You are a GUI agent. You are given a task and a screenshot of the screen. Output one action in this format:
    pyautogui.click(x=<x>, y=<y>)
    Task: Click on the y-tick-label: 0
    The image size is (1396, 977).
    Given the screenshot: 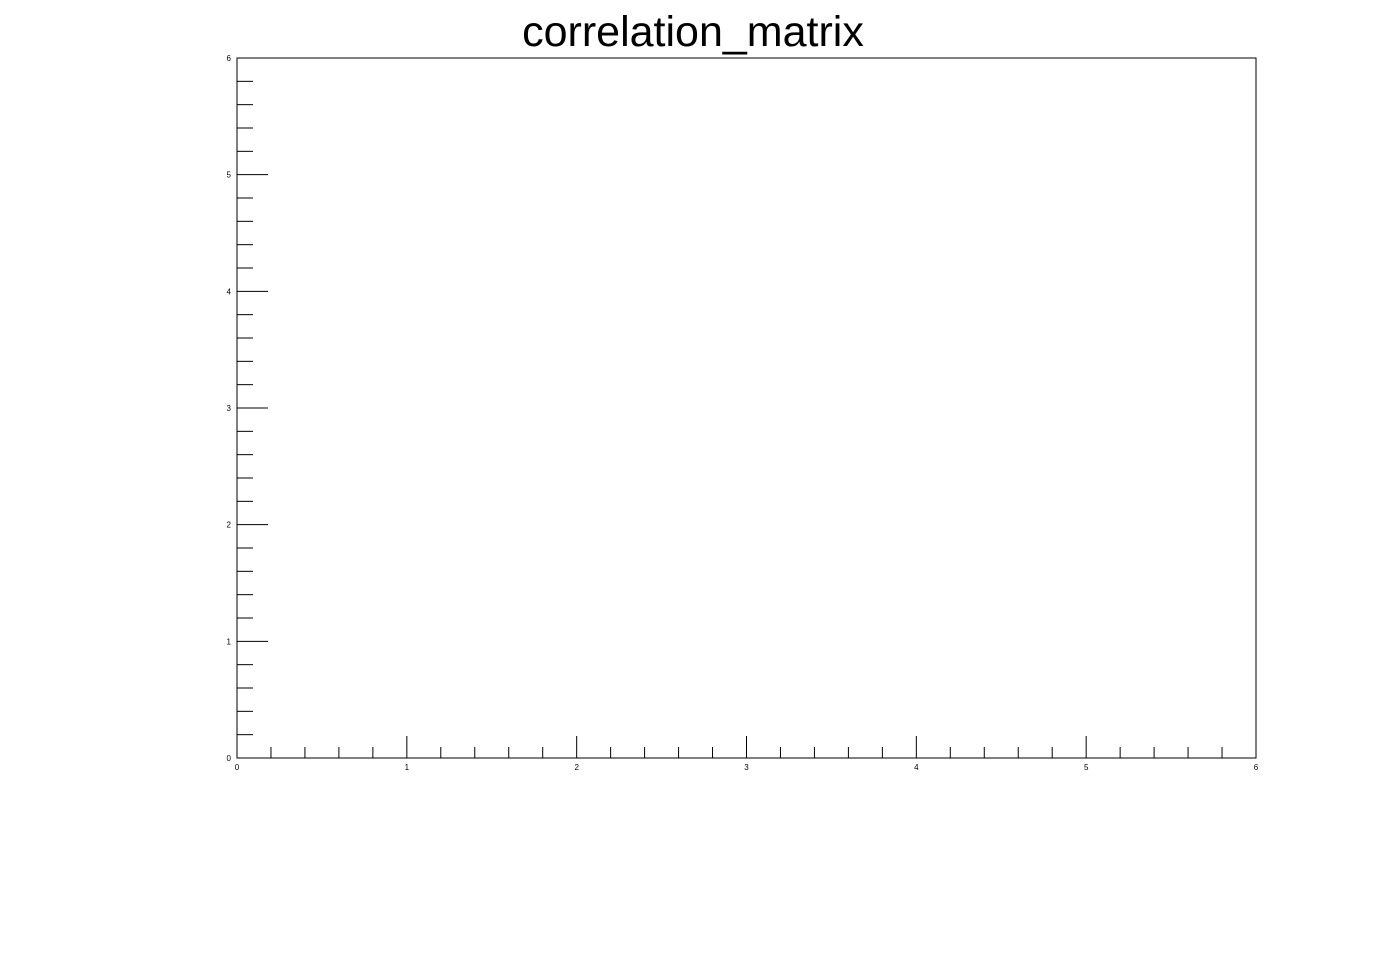 What is the action you would take?
    pyautogui.click(x=229, y=758)
    